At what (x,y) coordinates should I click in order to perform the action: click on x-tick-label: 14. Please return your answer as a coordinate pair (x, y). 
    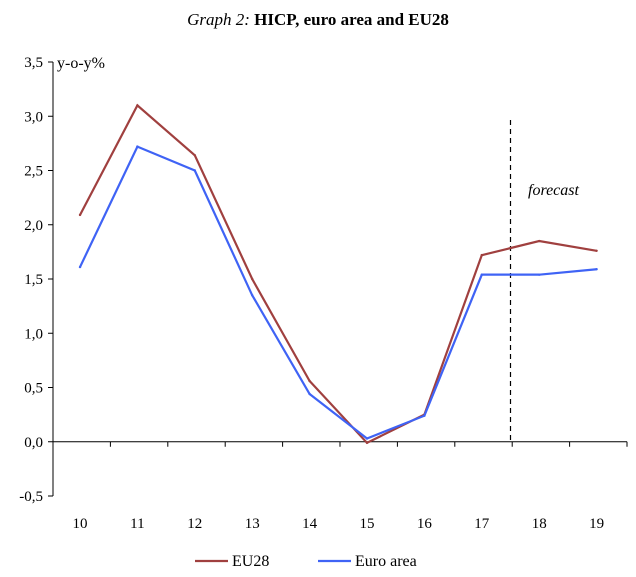
    Looking at the image, I should click on (310, 524).